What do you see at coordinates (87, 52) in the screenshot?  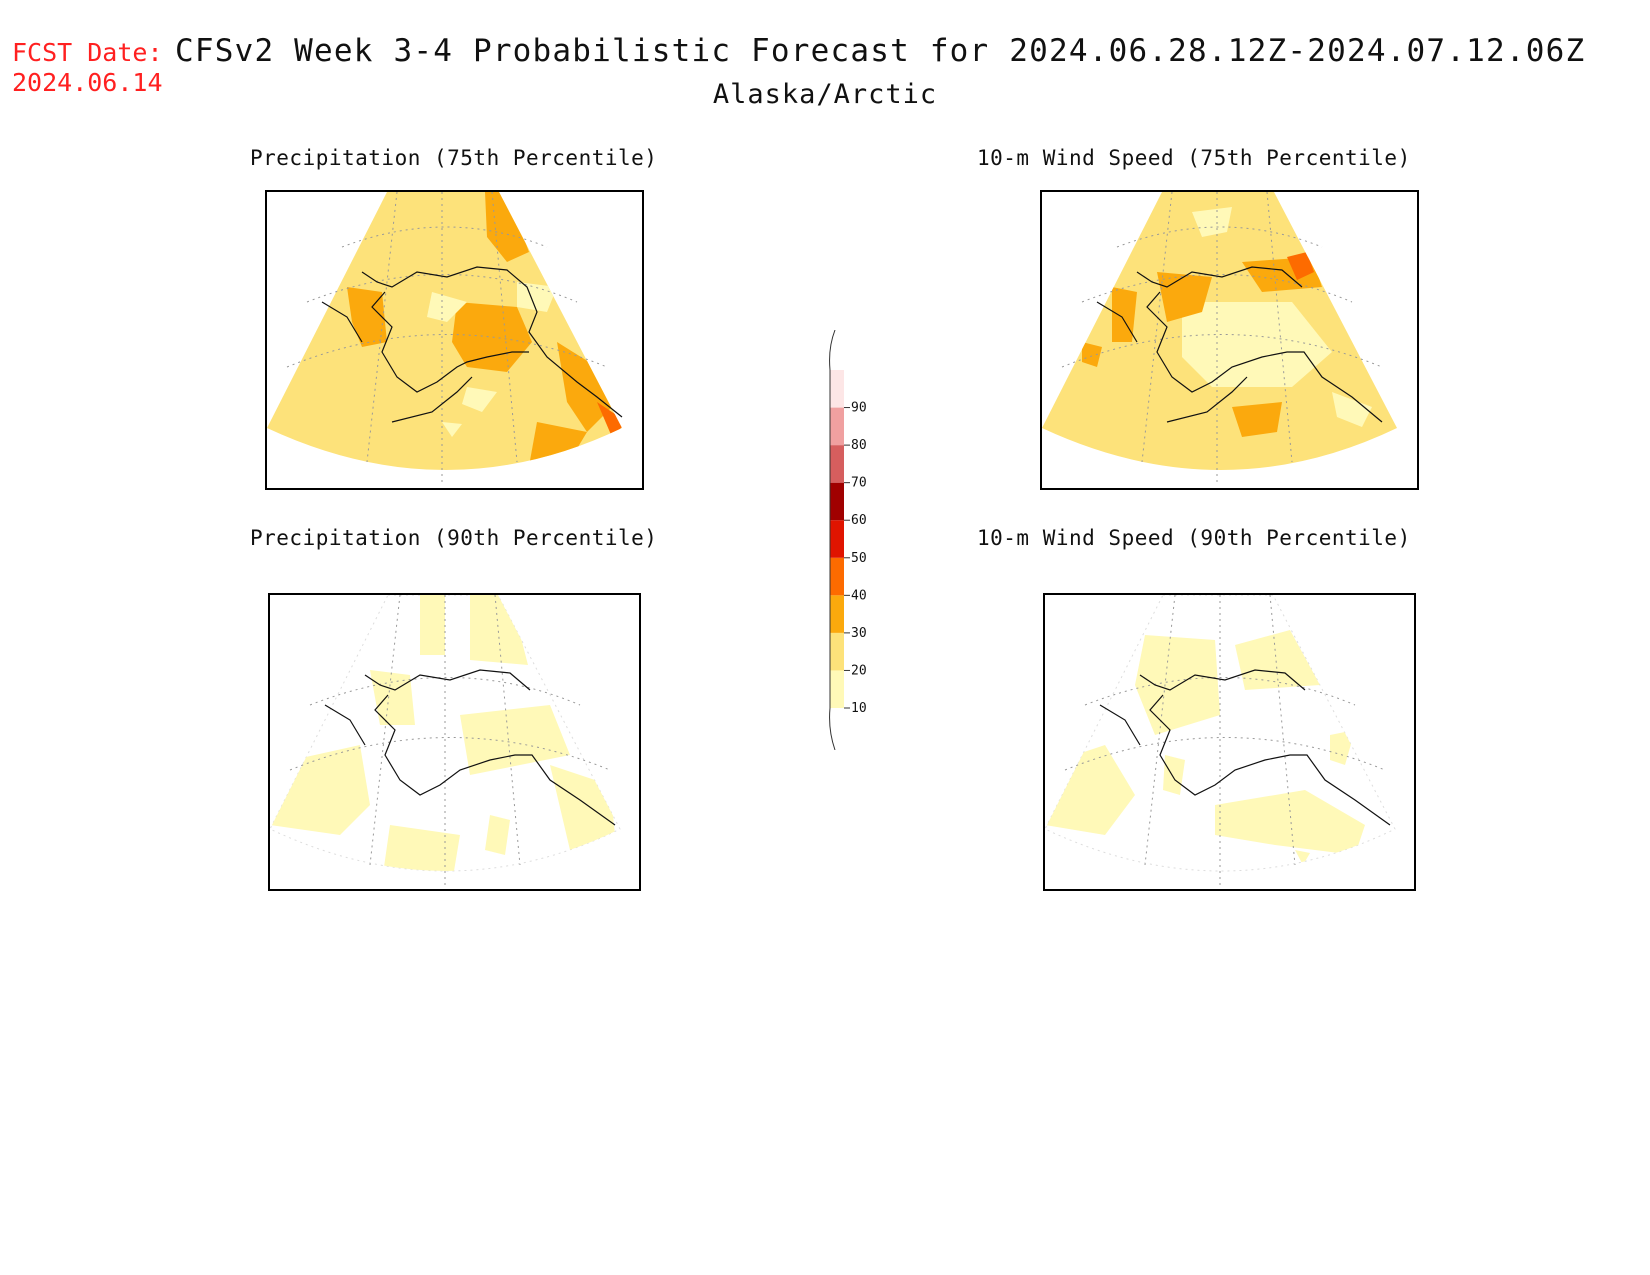 I see `forecast-date-label: FCST Date:` at bounding box center [87, 52].